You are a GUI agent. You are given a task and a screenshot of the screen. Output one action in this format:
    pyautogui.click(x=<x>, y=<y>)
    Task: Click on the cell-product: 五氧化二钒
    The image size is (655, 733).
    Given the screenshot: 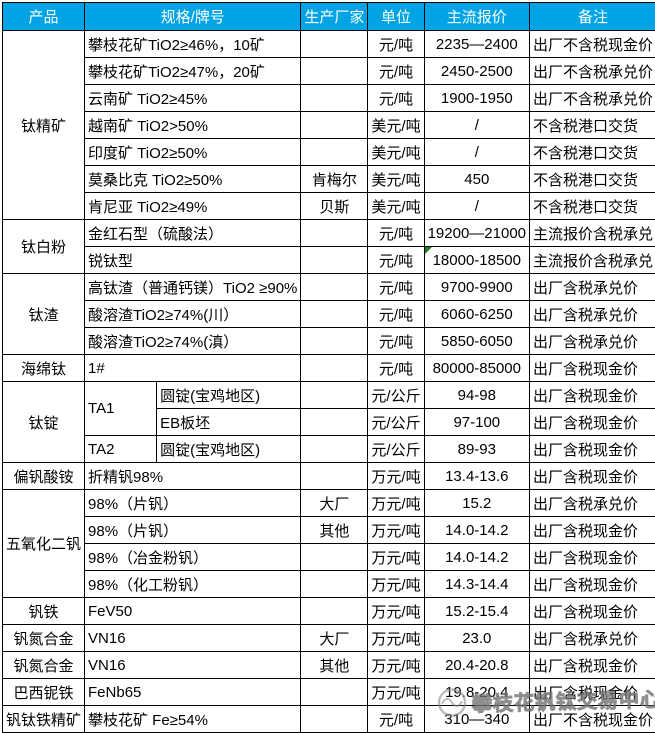 What is the action you would take?
    pyautogui.click(x=44, y=544)
    